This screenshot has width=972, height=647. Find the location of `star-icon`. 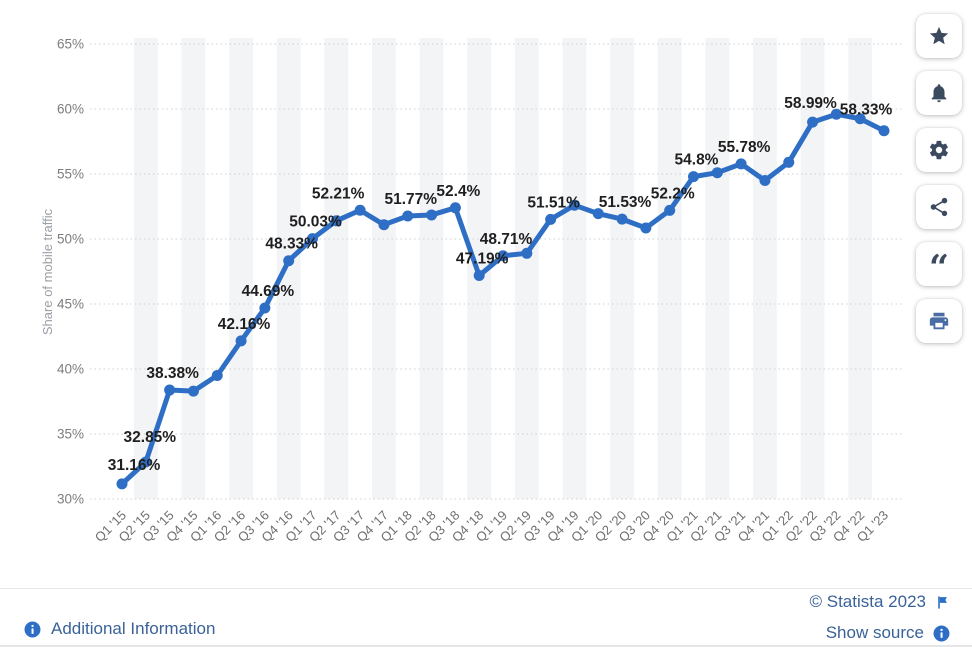

star-icon is located at coordinates (939, 35).